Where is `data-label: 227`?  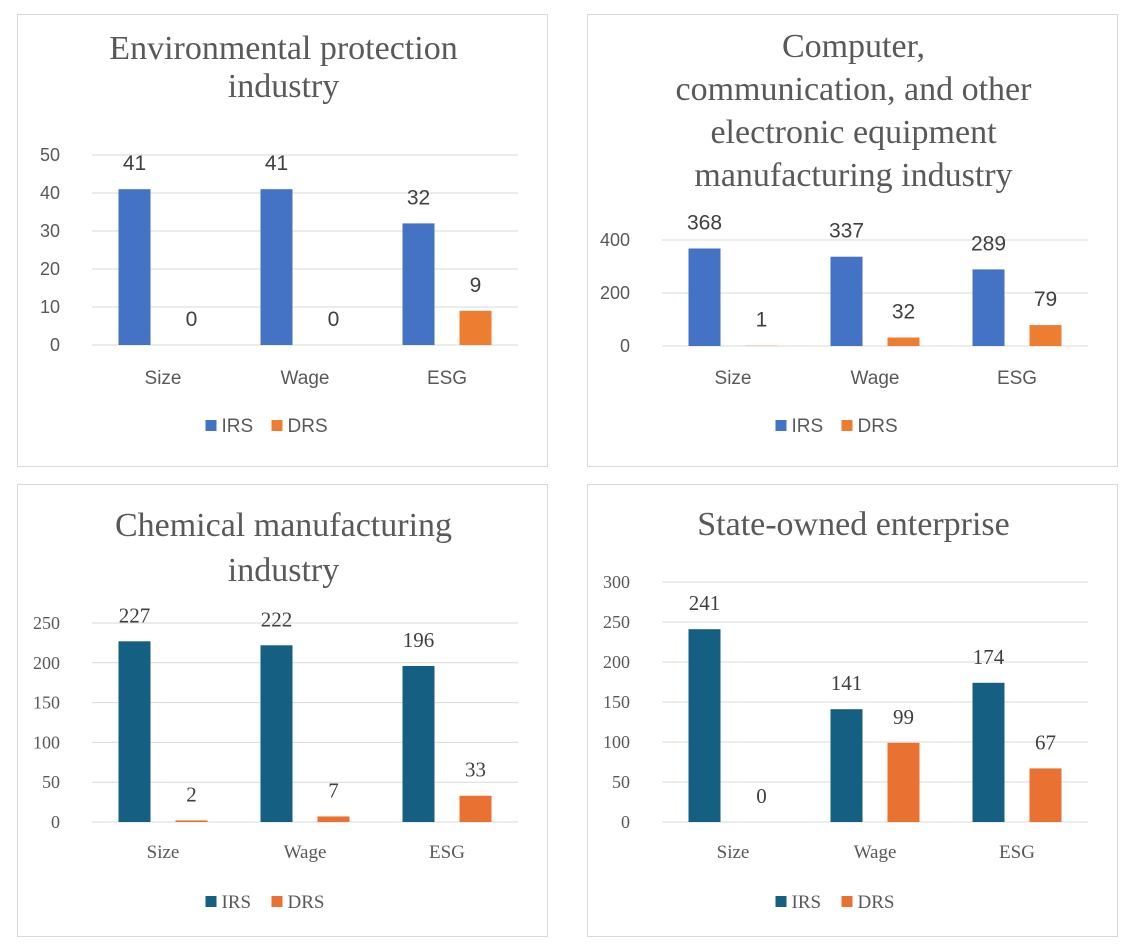 data-label: 227 is located at coordinates (135, 615).